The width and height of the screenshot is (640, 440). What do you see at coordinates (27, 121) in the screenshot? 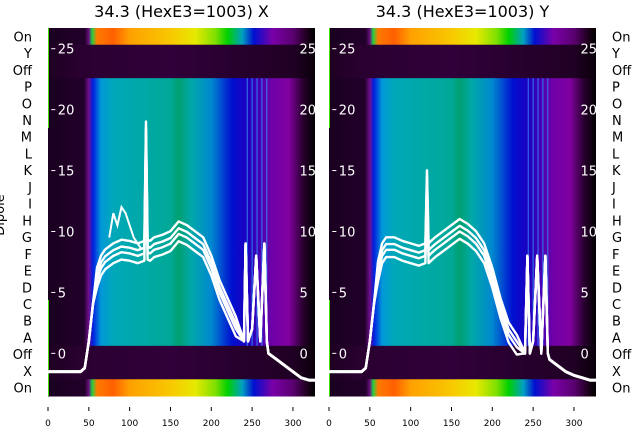
I see `row-label: N` at bounding box center [27, 121].